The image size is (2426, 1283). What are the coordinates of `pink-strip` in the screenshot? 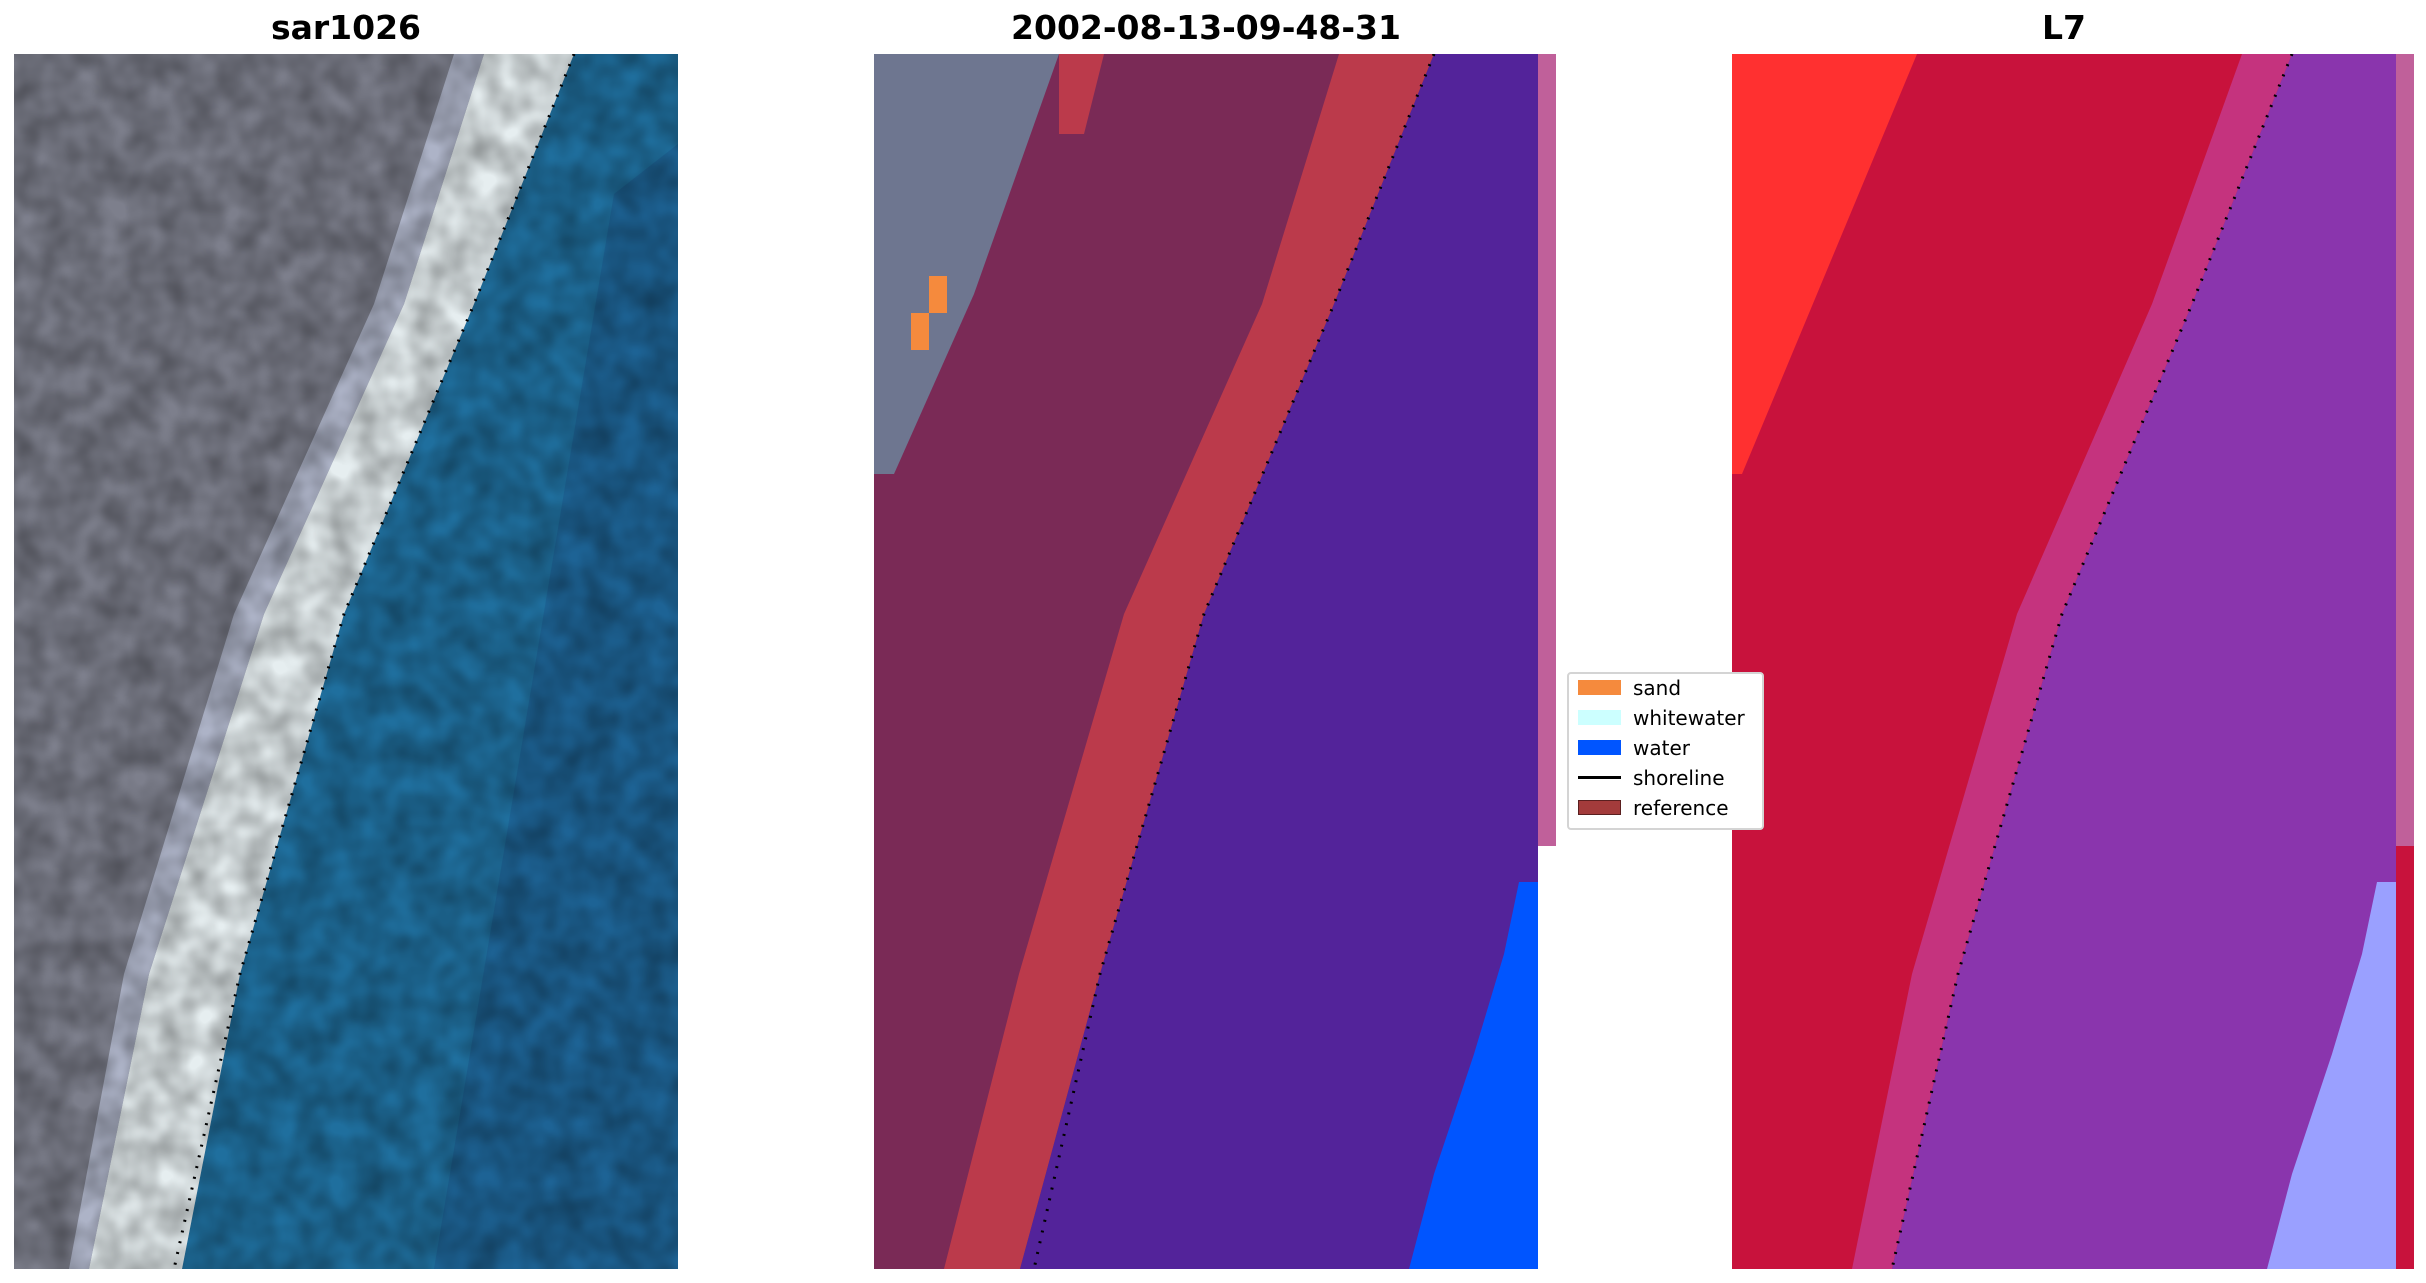 It's located at (1547, 450).